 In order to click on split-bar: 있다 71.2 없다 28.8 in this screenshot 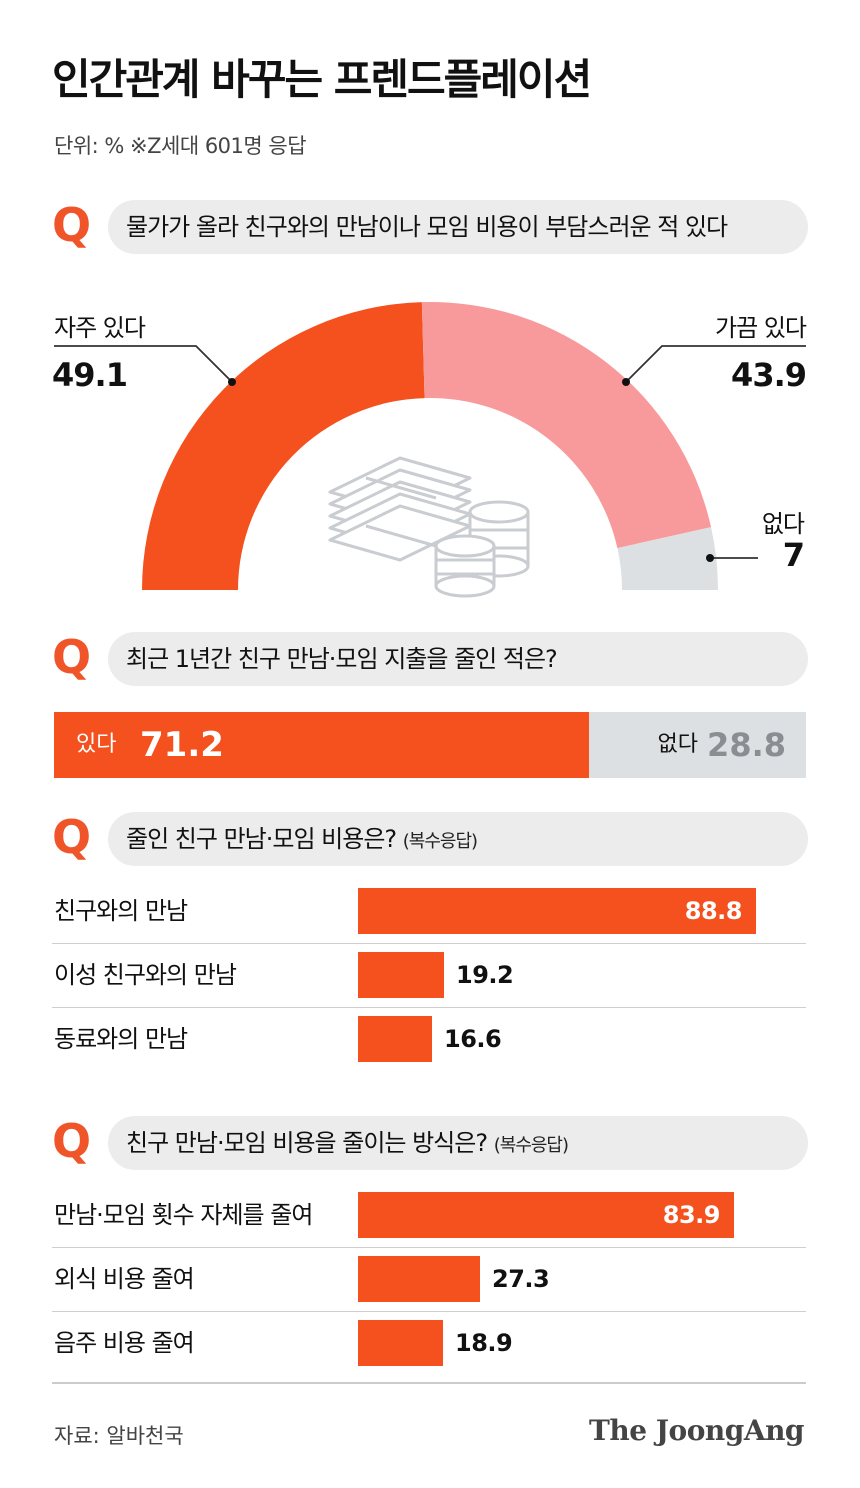, I will do `click(430, 745)`.